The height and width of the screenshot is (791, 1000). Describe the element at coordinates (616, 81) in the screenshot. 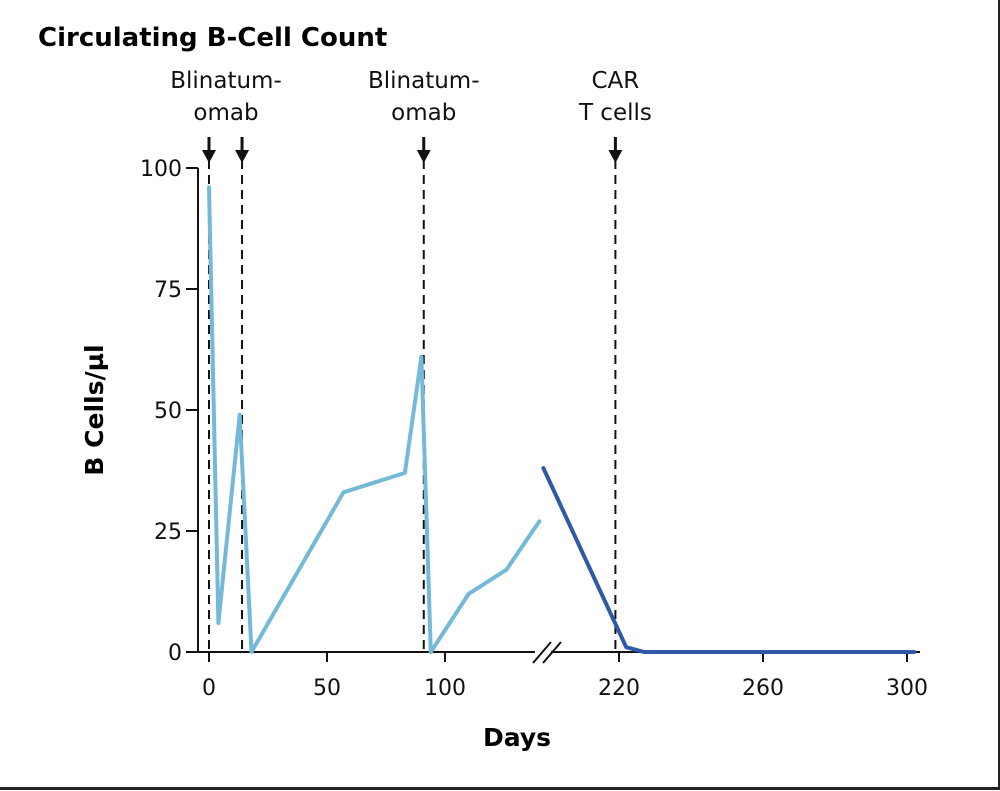

I see `treatment-label: CAR` at that location.